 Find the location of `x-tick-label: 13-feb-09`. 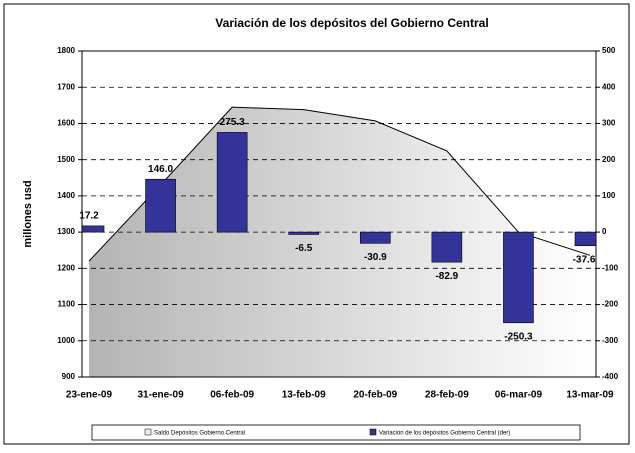

x-tick-label: 13-feb-09 is located at coordinates (304, 395).